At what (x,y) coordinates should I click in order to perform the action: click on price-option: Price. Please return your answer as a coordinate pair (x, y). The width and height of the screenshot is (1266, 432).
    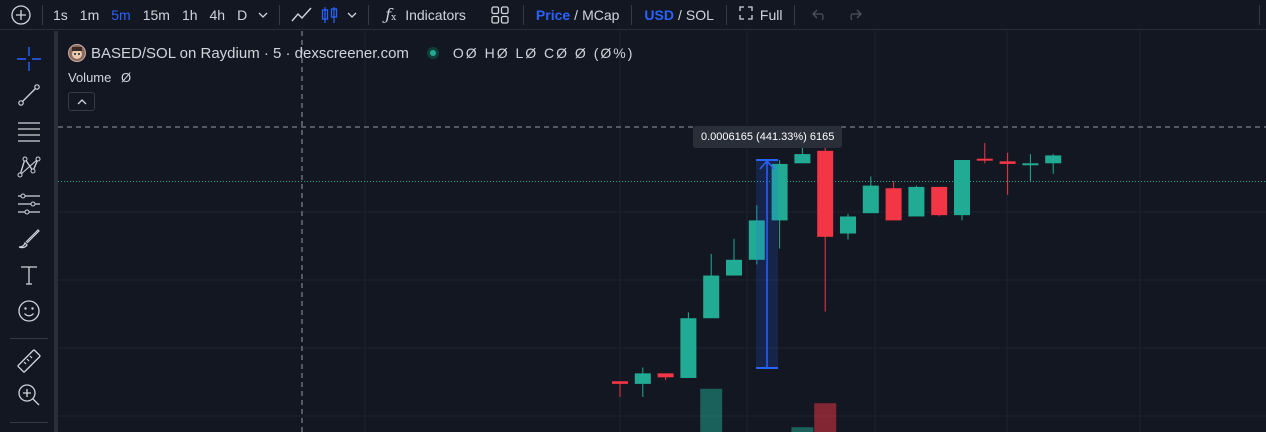
    Looking at the image, I should click on (553, 14).